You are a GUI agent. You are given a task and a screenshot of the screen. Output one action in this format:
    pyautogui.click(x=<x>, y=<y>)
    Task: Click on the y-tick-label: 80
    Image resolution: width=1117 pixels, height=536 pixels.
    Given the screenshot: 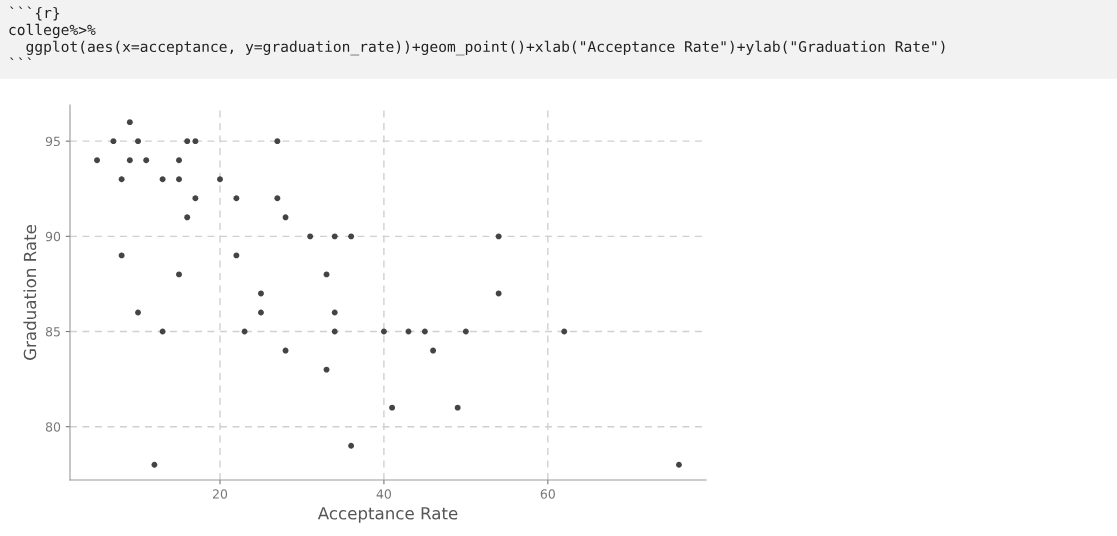 What is the action you would take?
    pyautogui.click(x=53, y=427)
    